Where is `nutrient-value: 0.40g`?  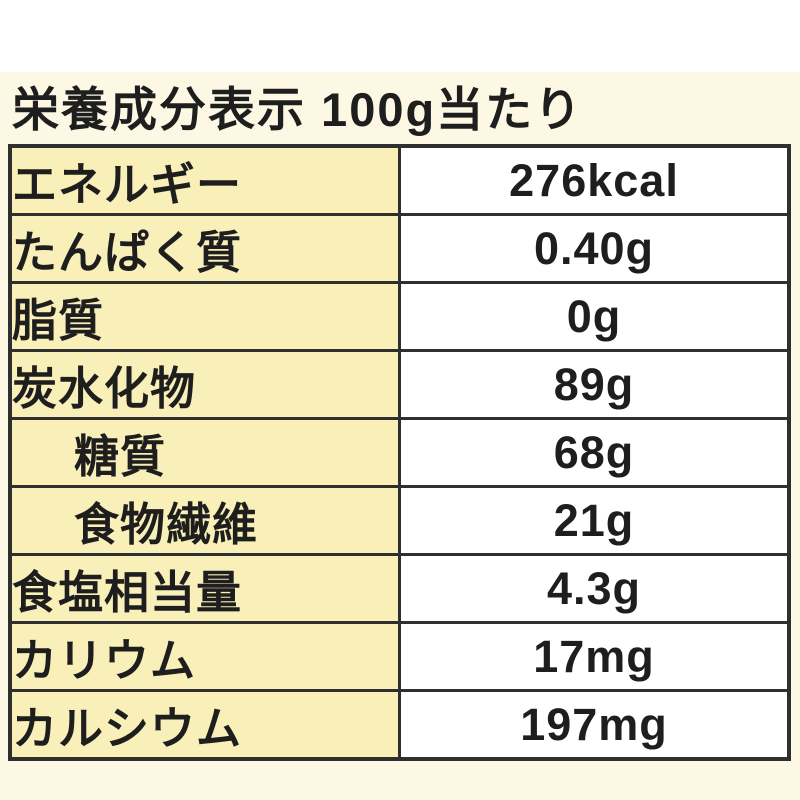 nutrient-value: 0.40g is located at coordinates (594, 248).